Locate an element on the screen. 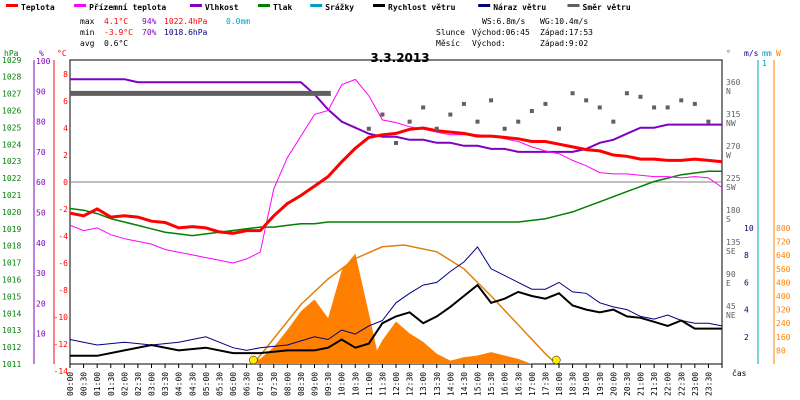 This screenshot has width=800, height=400. hpa-tick-label: 1020 is located at coordinates (11, 212).